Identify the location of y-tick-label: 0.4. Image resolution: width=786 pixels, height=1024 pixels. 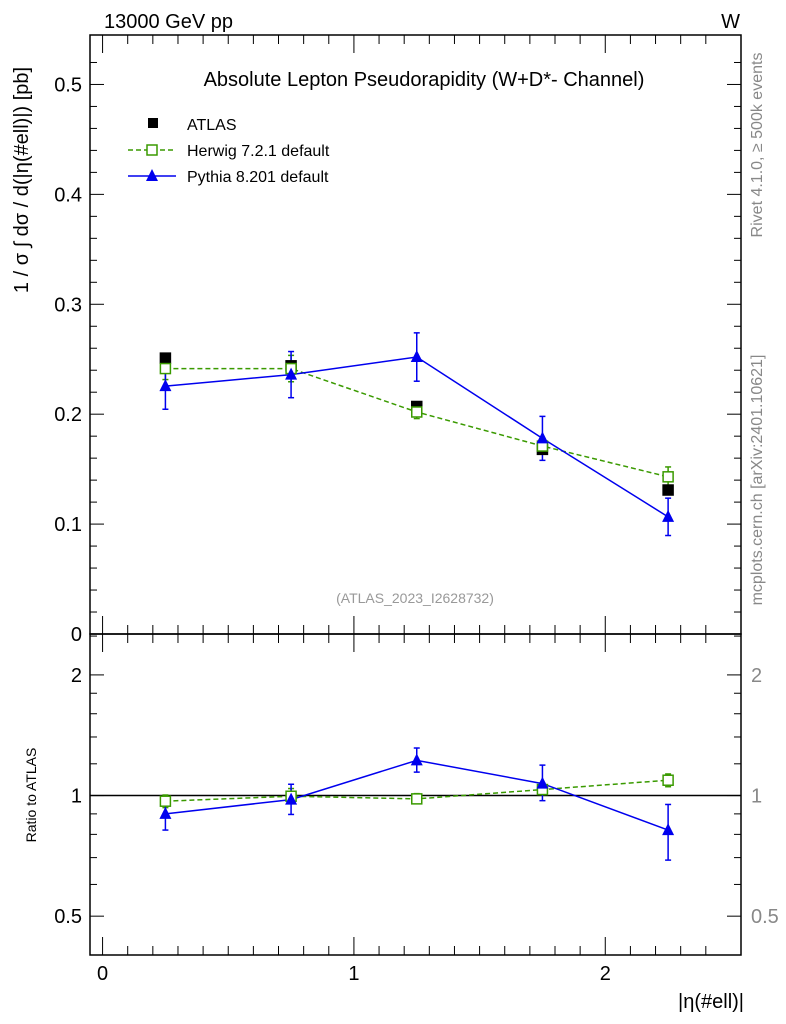
(68, 195).